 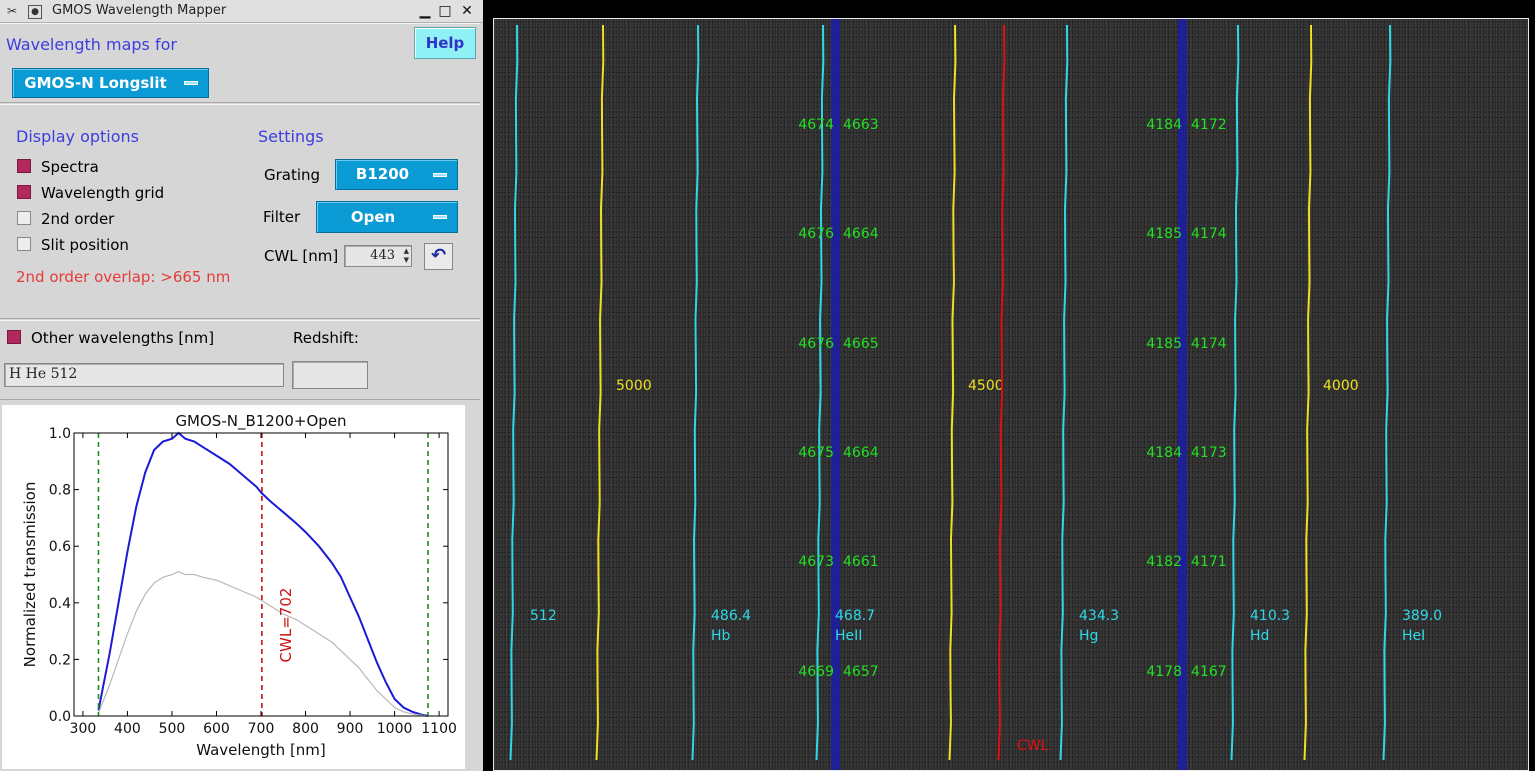 I want to click on slit-position-label: Slit position, so click(x=85, y=245).